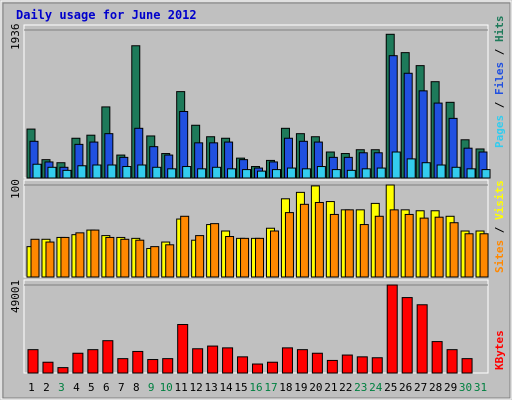 This screenshot has height=400, width=512. I want to click on legend-kbytes: KBytes, so click(499, 350).